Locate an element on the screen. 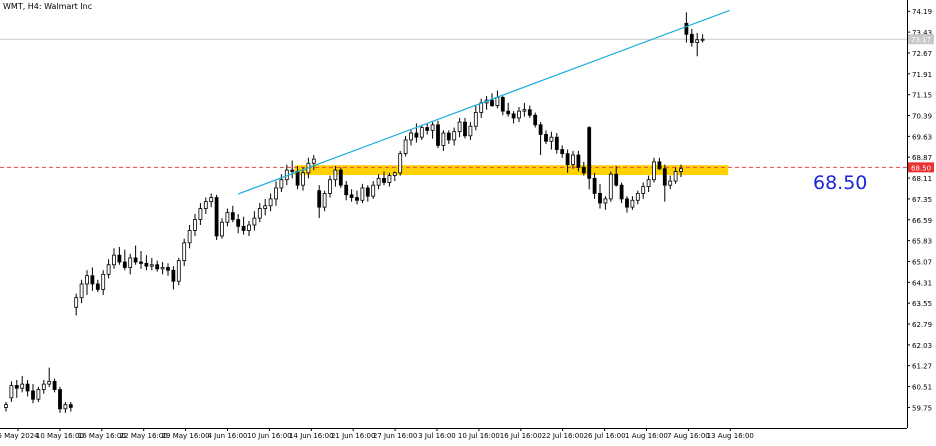 Image resolution: width=936 pixels, height=446 pixels. x-tick-label: 16 May 16:00 is located at coordinates (102, 436).